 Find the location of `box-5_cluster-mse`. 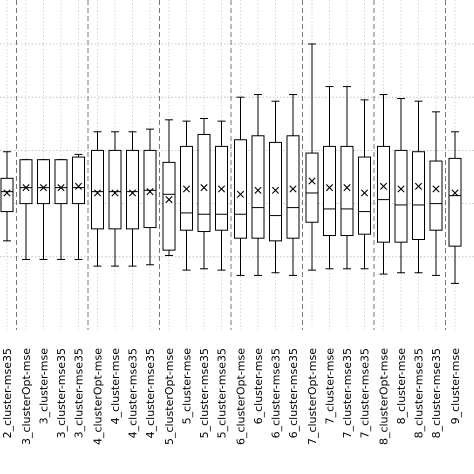

box-5_cluster-mse is located at coordinates (186, 195).